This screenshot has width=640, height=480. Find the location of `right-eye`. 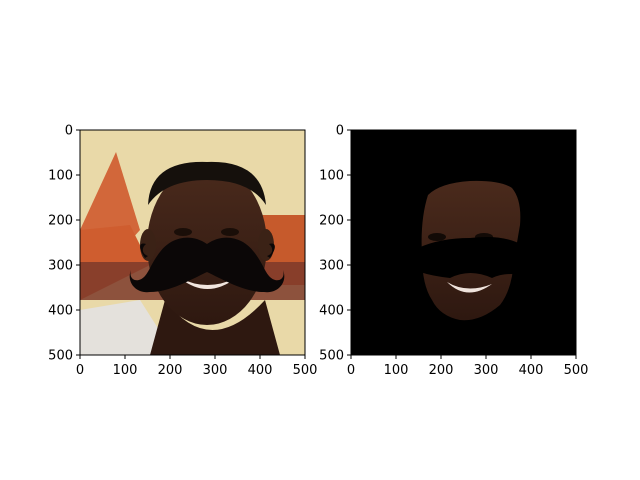

right-eye is located at coordinates (230, 232).